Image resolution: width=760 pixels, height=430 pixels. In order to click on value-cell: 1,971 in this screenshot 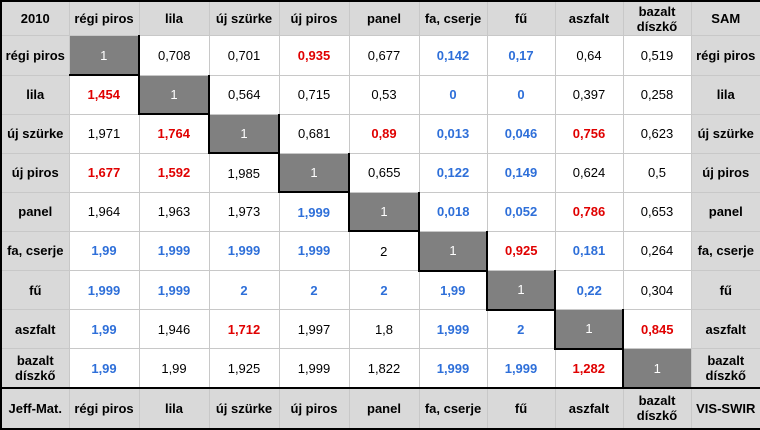, I will do `click(104, 133)`.